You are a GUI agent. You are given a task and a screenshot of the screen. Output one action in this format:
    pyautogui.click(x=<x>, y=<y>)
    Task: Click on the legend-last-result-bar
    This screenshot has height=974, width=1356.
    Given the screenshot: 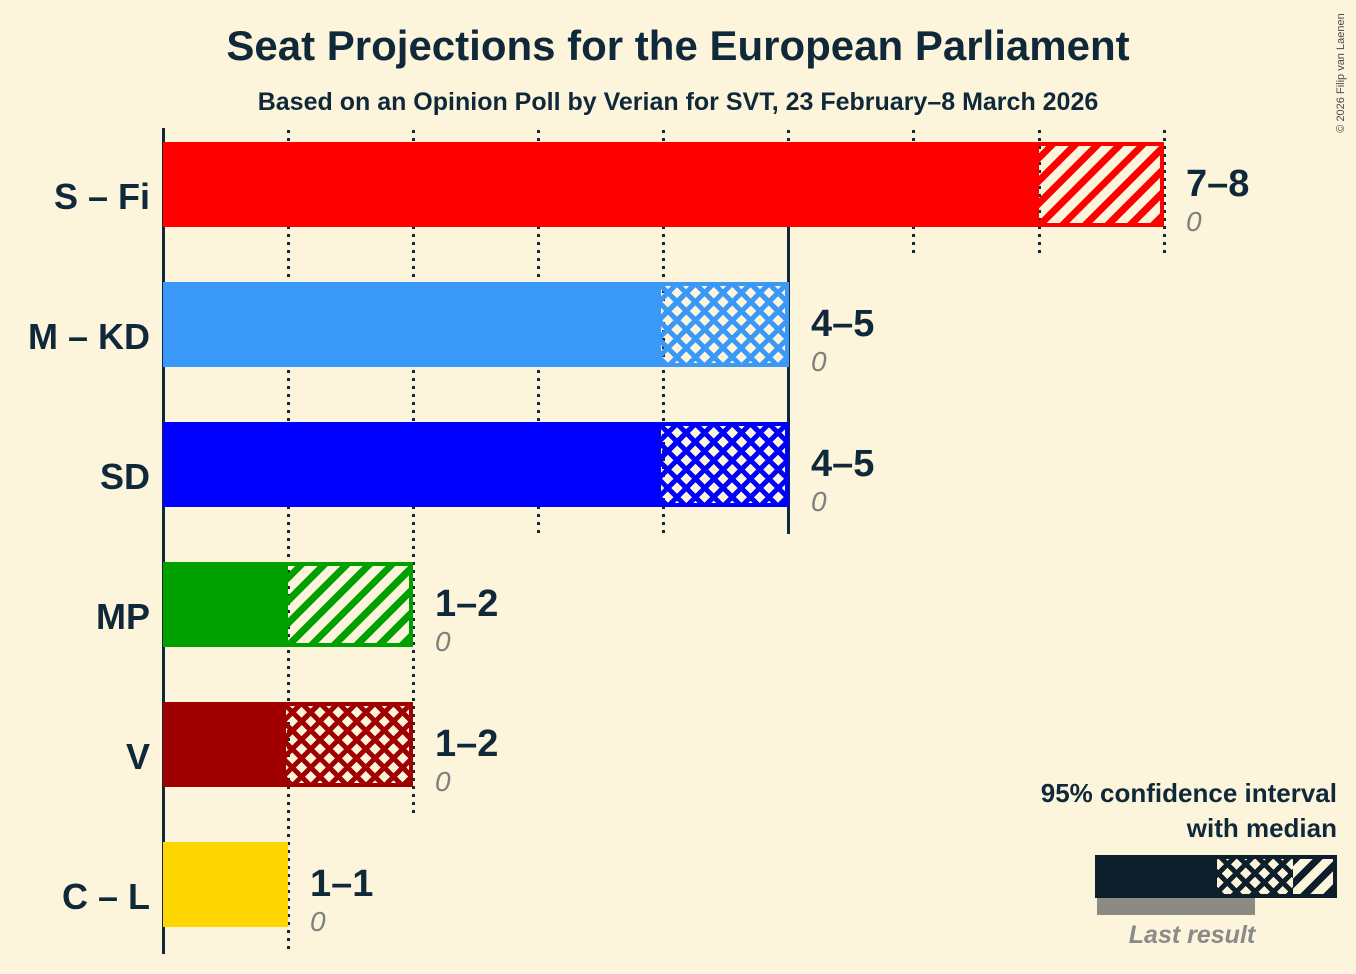 What is the action you would take?
    pyautogui.click(x=1176, y=906)
    